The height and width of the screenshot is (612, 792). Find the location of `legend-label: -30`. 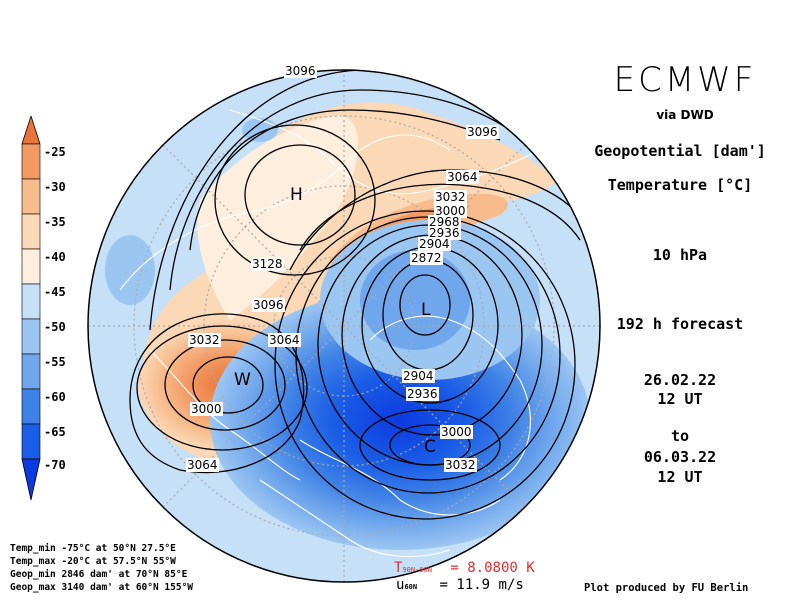

legend-label: -30 is located at coordinates (55, 187).